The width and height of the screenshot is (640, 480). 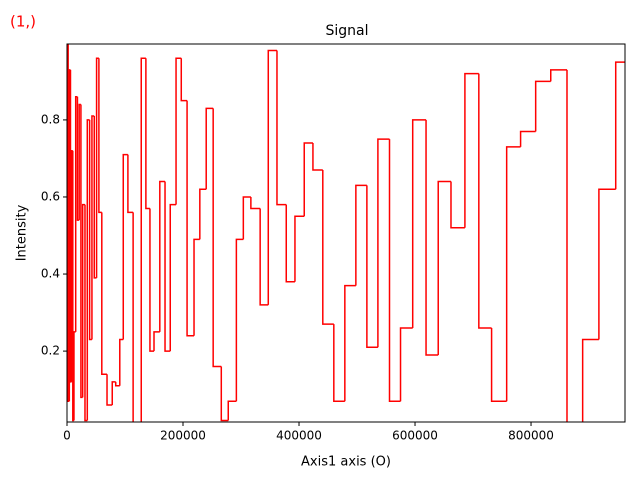 I want to click on x-tick-label: 600000, so click(x=415, y=436).